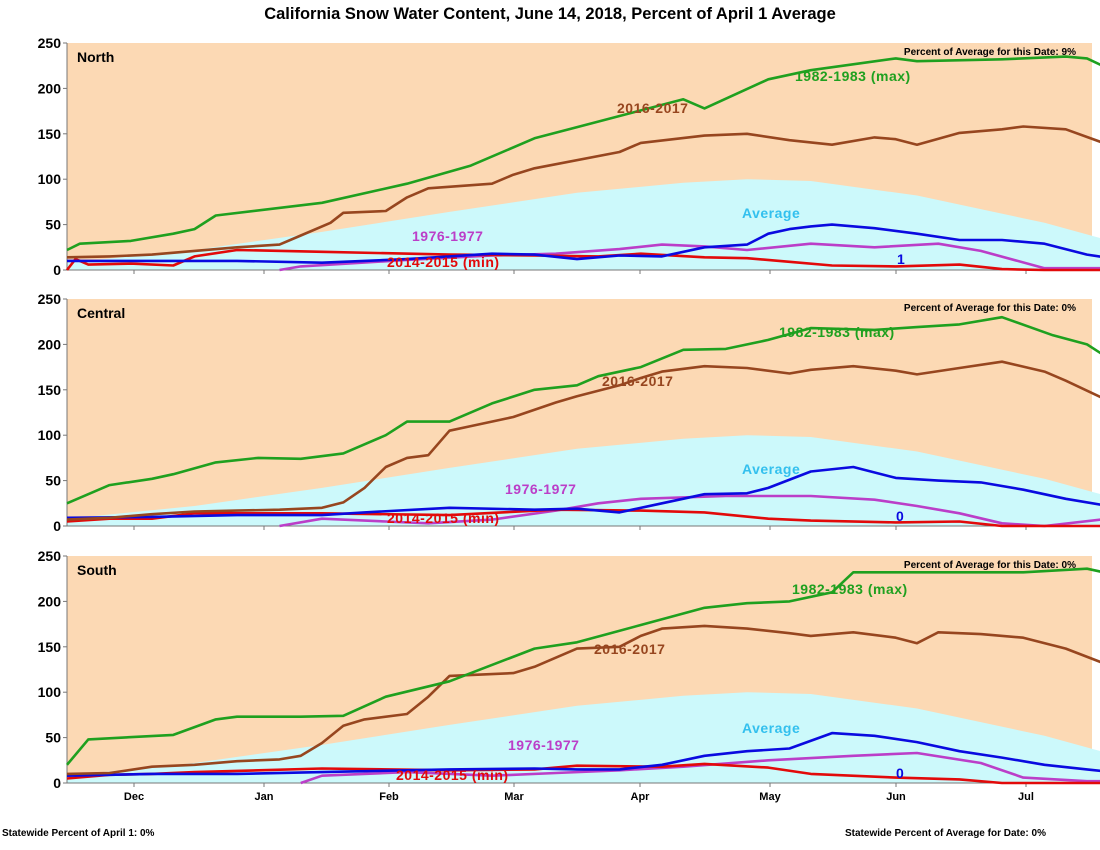  I want to click on x-tick-label-jul: Jul, so click(1026, 797).